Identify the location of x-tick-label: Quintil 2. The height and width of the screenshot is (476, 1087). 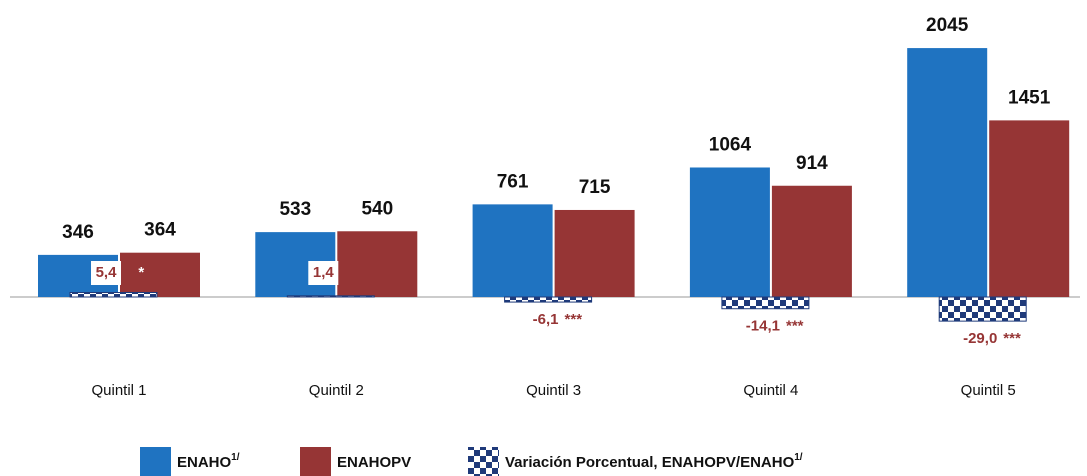
(336, 390).